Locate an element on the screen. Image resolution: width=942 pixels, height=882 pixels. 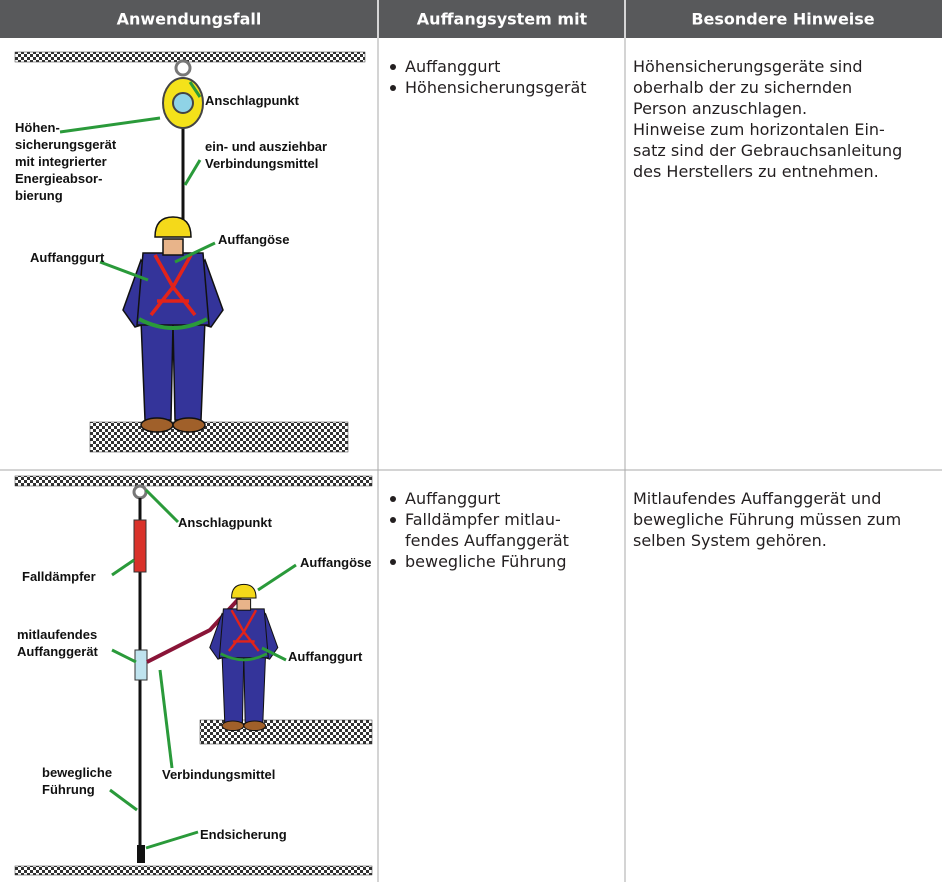
note-line: selben System gehören. is located at coordinates (730, 540).